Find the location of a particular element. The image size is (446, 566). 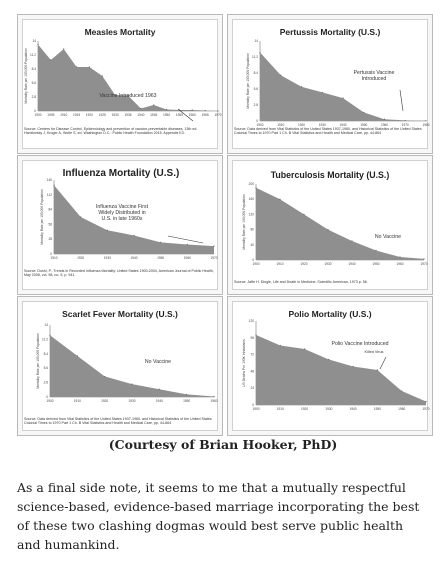

chart-title: Tuberculosis Mortality (U.S.) is located at coordinates (330, 175).